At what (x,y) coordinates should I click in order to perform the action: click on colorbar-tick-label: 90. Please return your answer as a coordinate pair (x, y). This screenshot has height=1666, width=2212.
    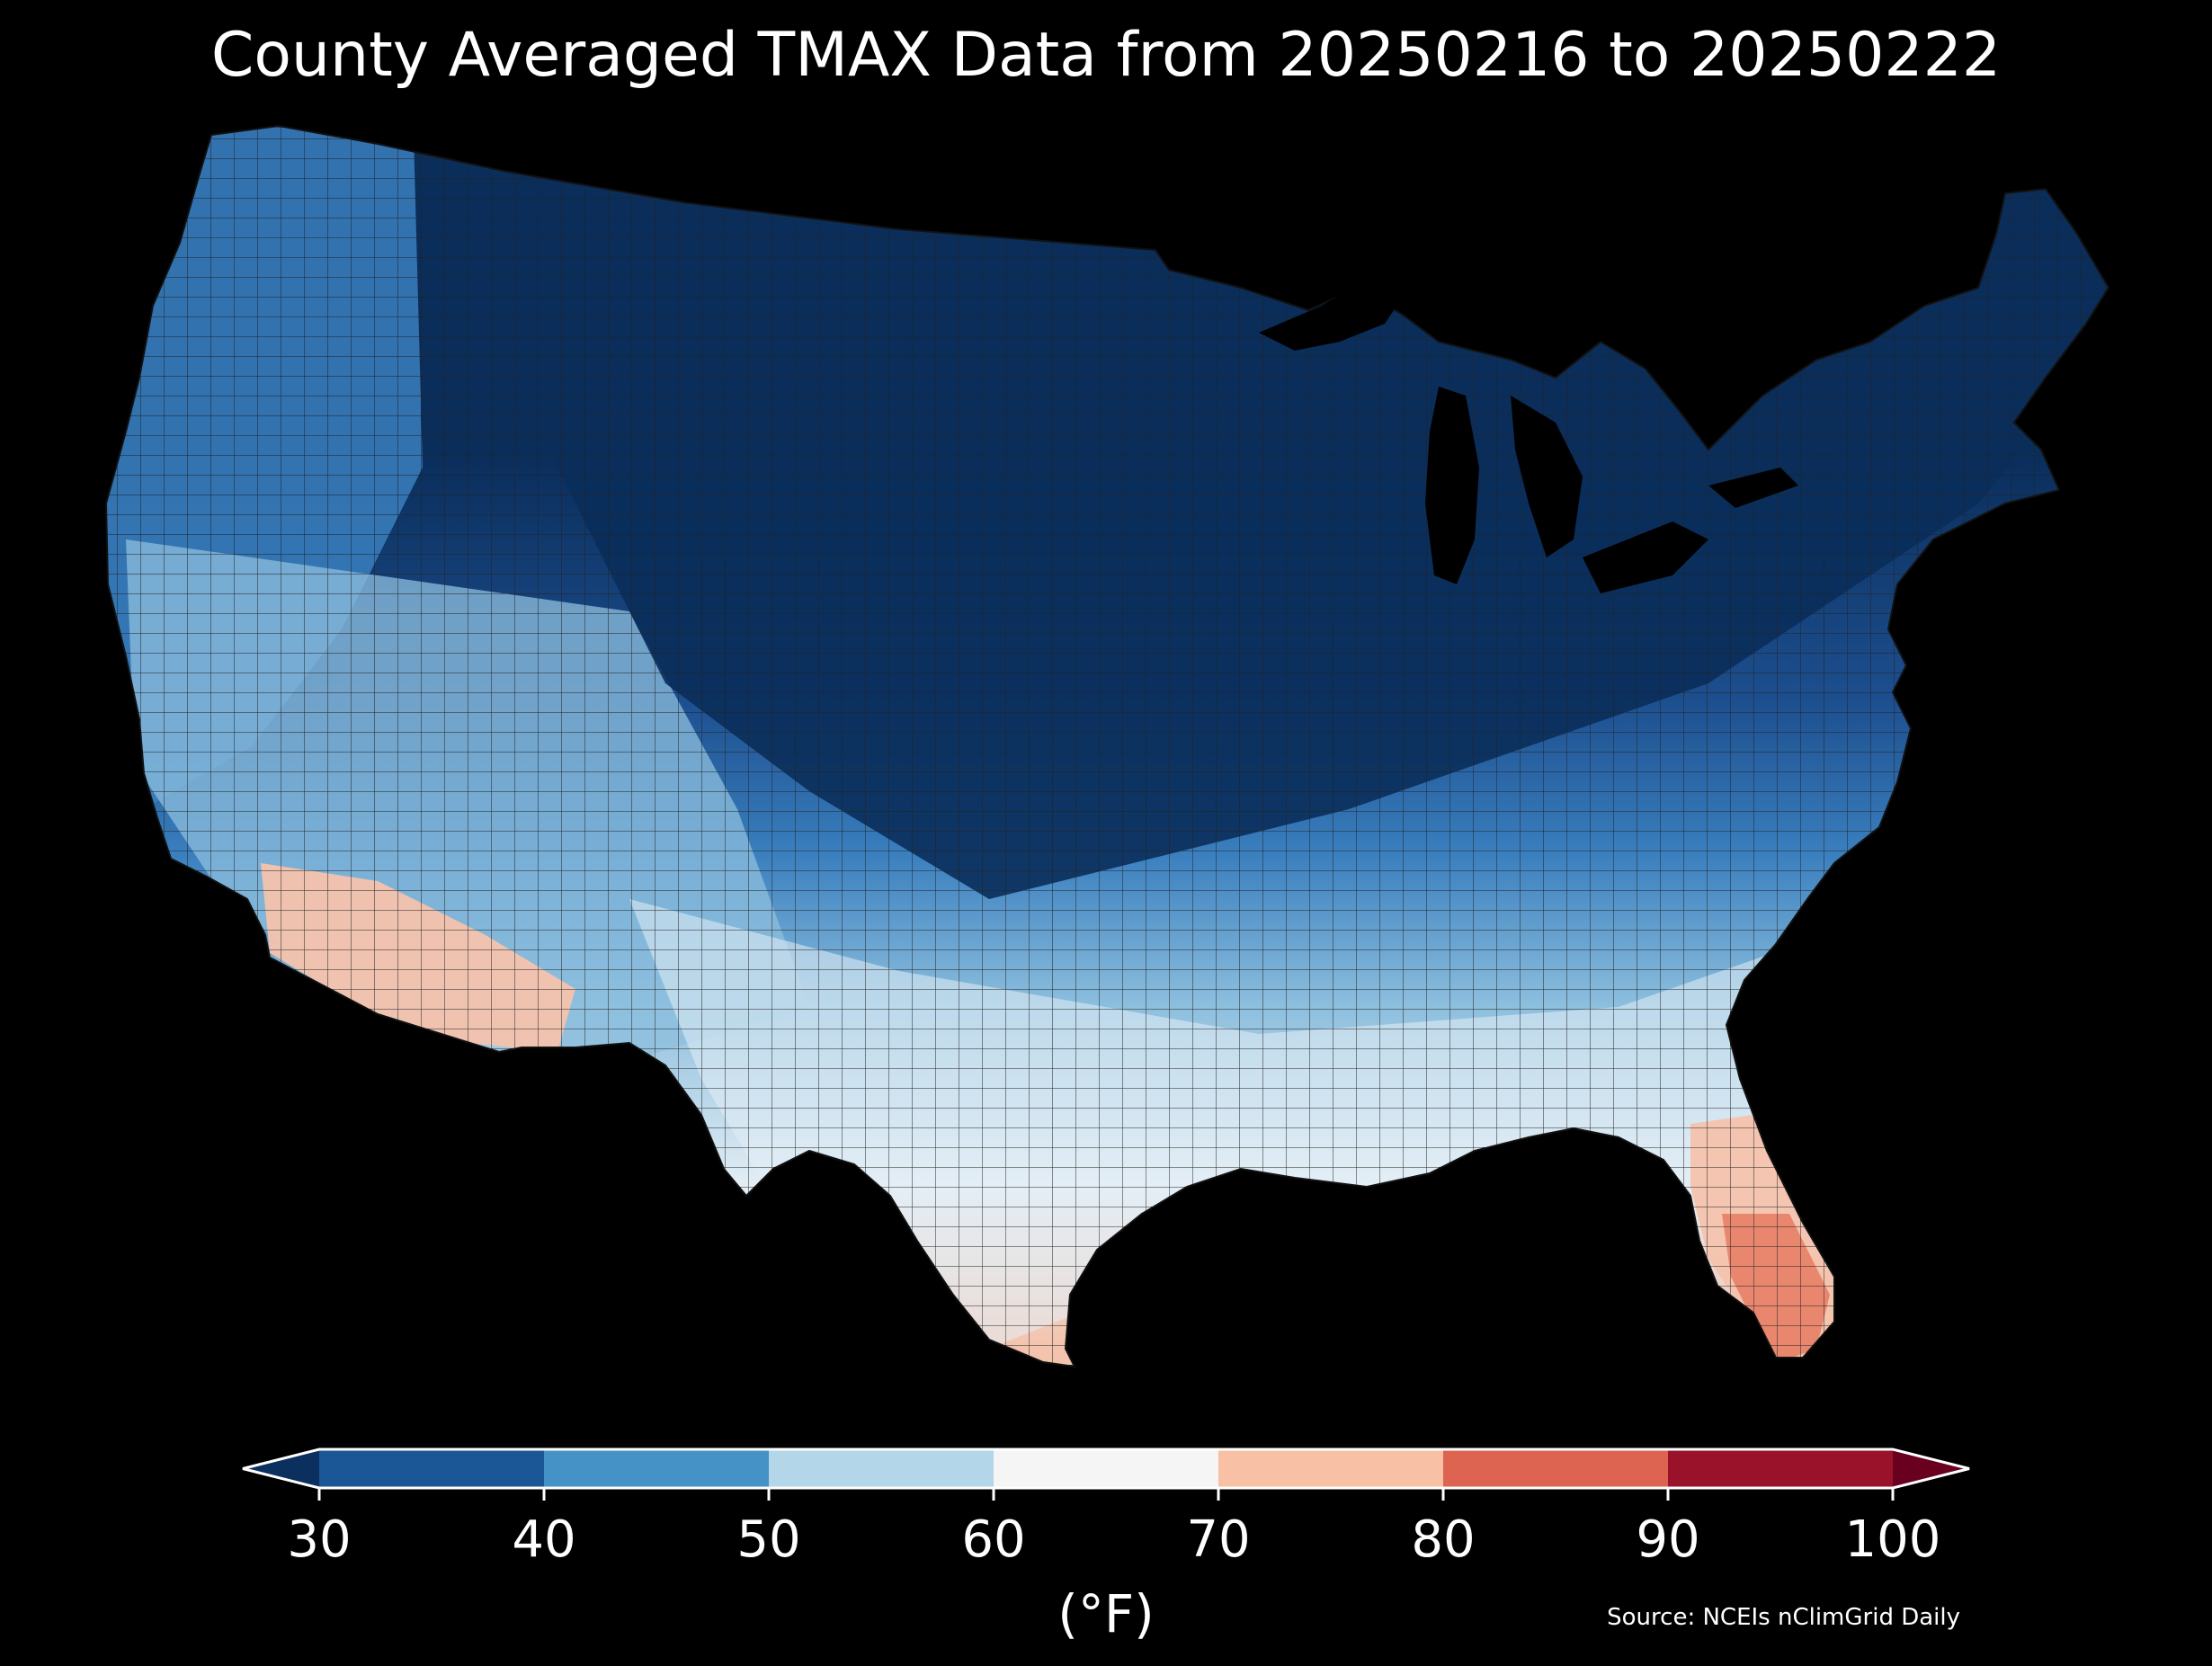
    Looking at the image, I should click on (1668, 1540).